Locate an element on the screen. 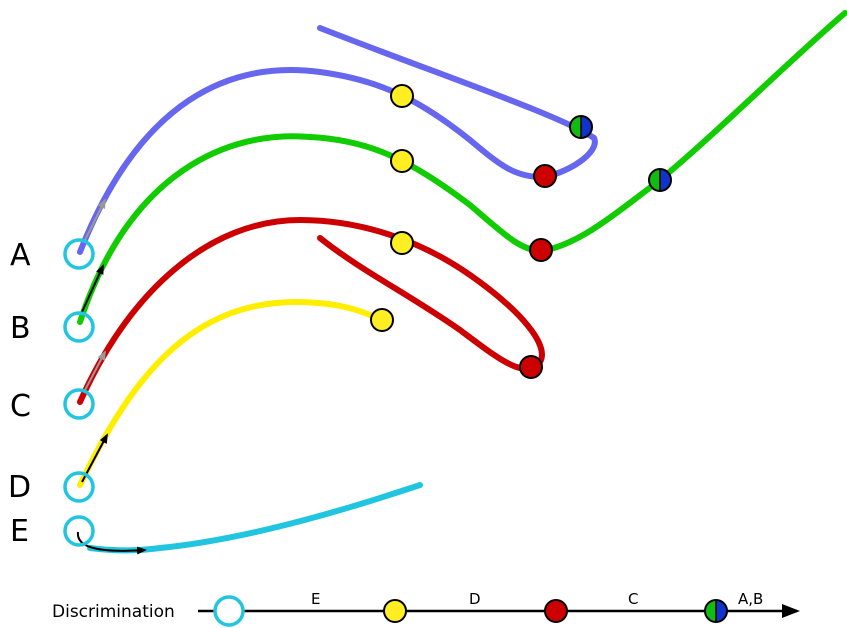 The width and height of the screenshot is (847, 628). axis-segment-ab: A,B is located at coordinates (750, 599).